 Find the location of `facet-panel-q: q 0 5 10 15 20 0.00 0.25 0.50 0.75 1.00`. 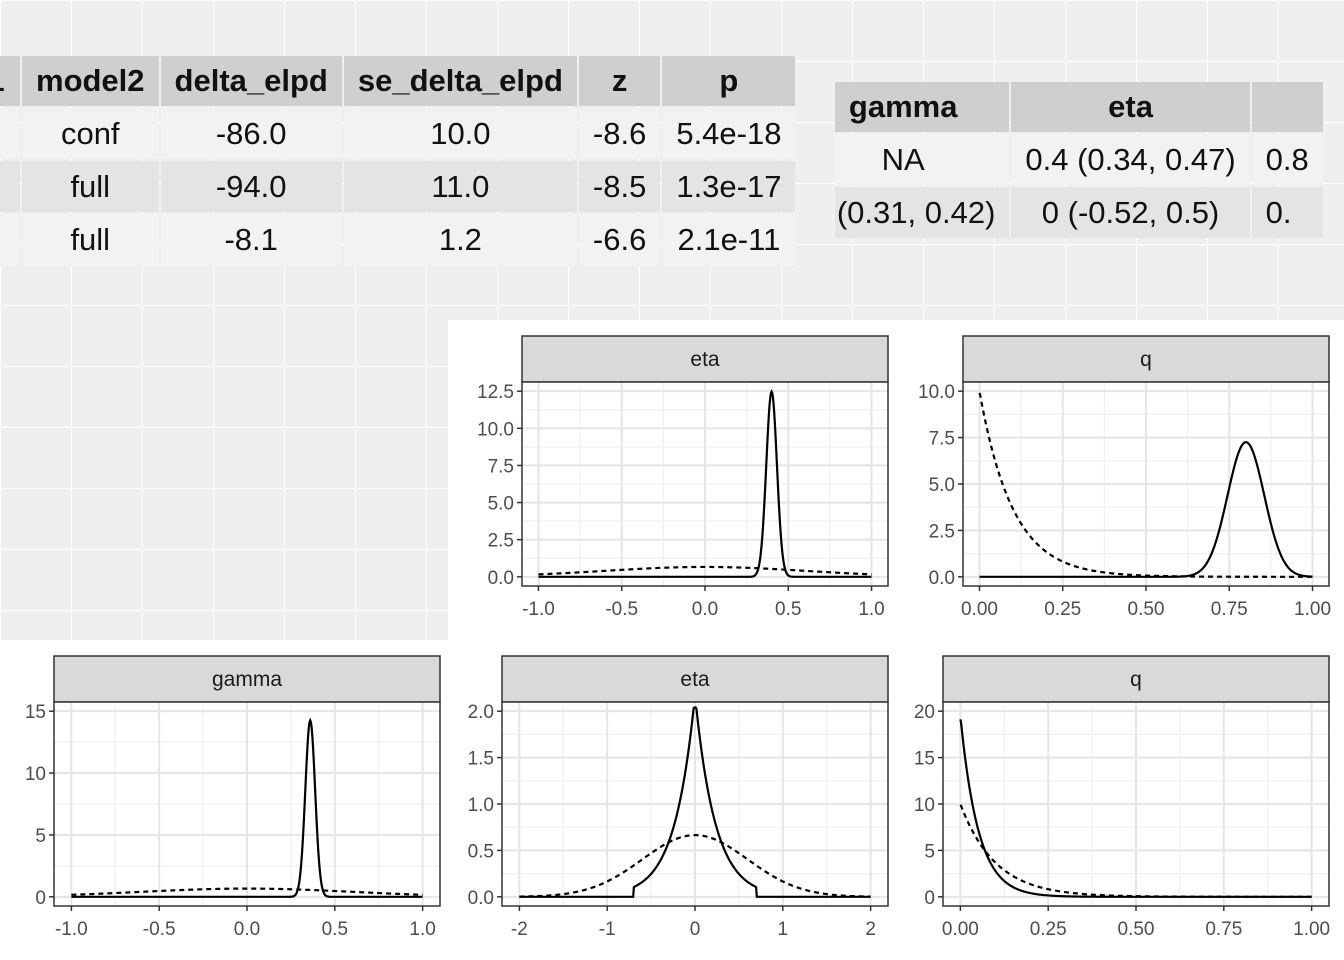

facet-panel-q: q 0 5 10 15 20 0.00 0.25 0.50 0.75 1.00 is located at coordinates (1122, 797).